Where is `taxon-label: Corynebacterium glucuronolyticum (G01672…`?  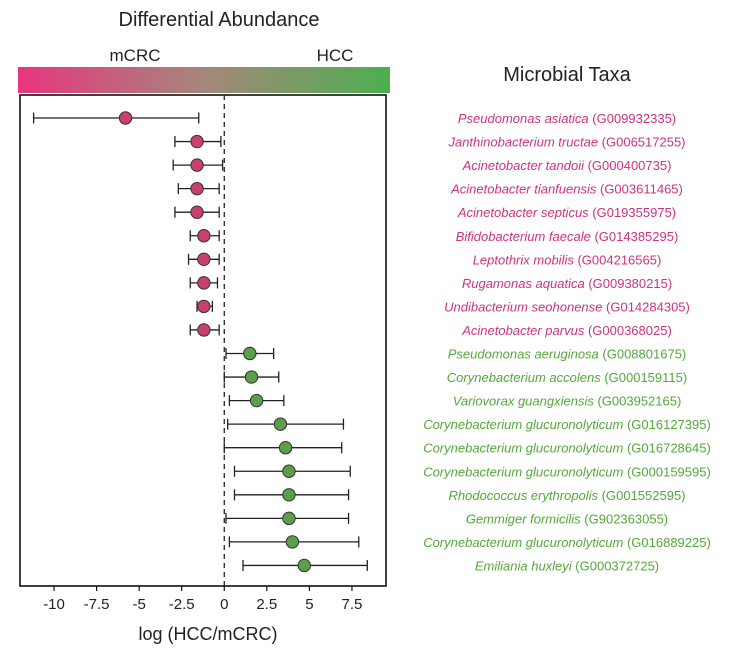 taxon-label: Corynebacterium glucuronolyticum (G01672… is located at coordinates (567, 448).